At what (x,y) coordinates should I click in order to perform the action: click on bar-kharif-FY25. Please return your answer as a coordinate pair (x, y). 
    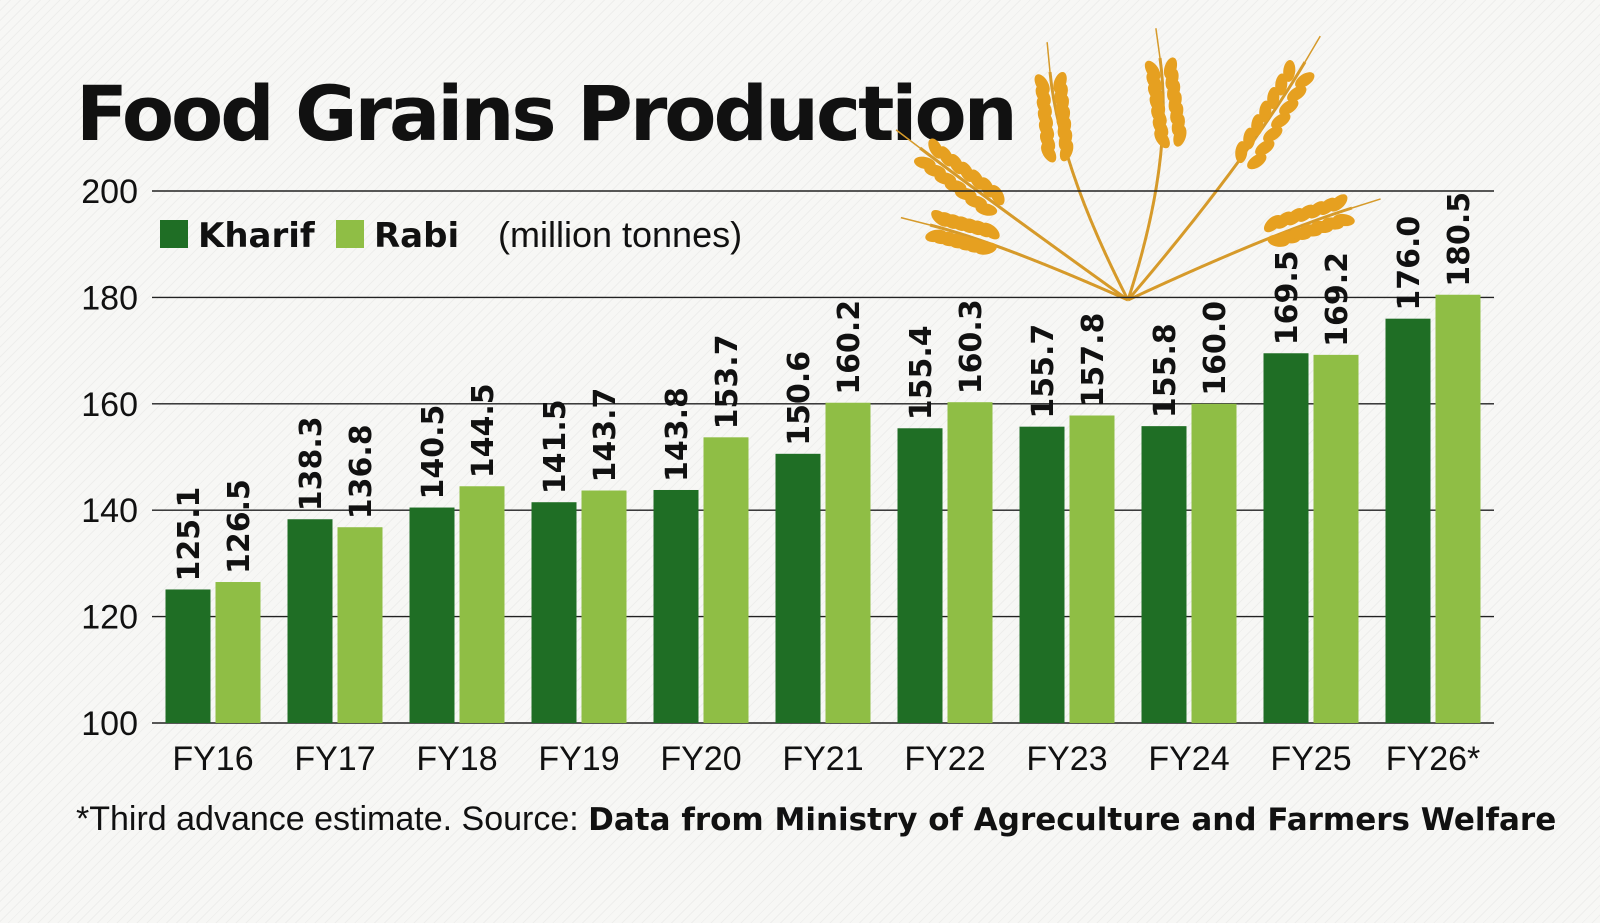
    Looking at the image, I should click on (1286, 538).